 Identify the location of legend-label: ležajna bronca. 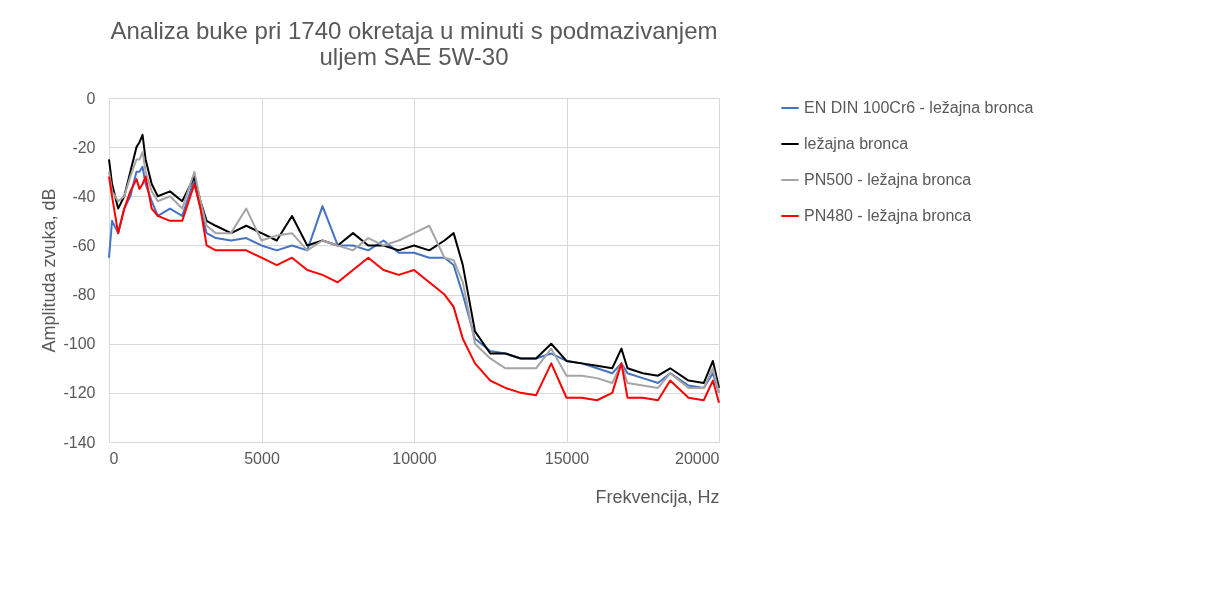
(856, 143).